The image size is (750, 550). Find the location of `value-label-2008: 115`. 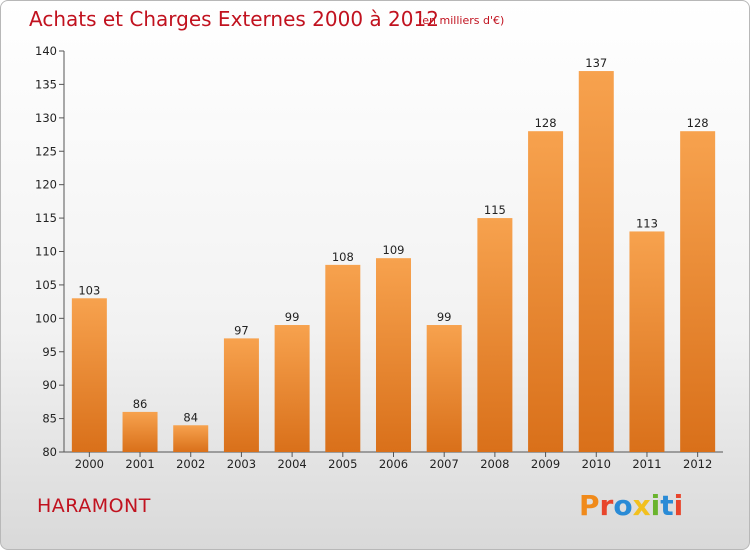

value-label-2008: 115 is located at coordinates (495, 210).